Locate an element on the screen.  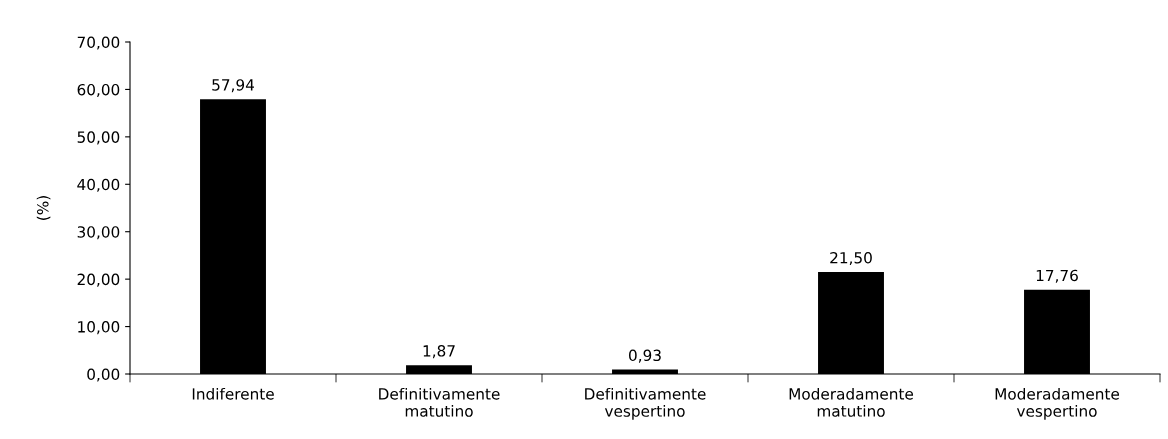
y-axis-title: (%) is located at coordinates (43, 208).